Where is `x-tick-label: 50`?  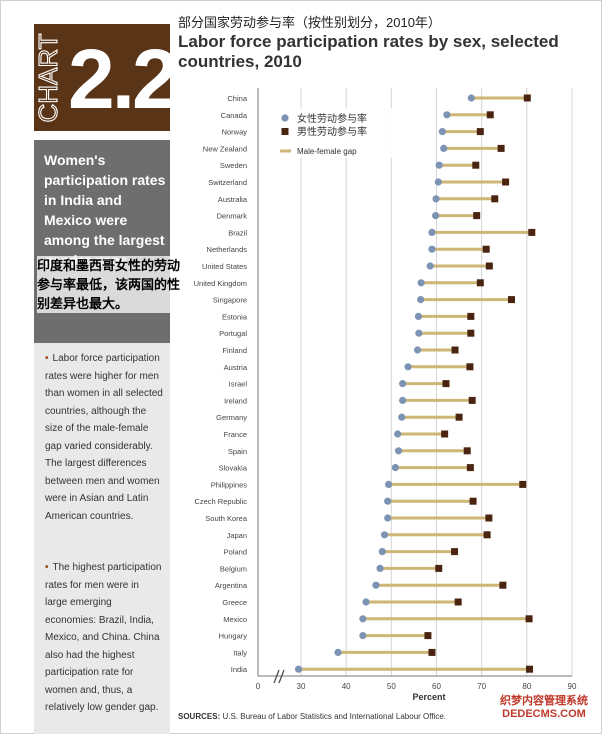 x-tick-label: 50 is located at coordinates (391, 686).